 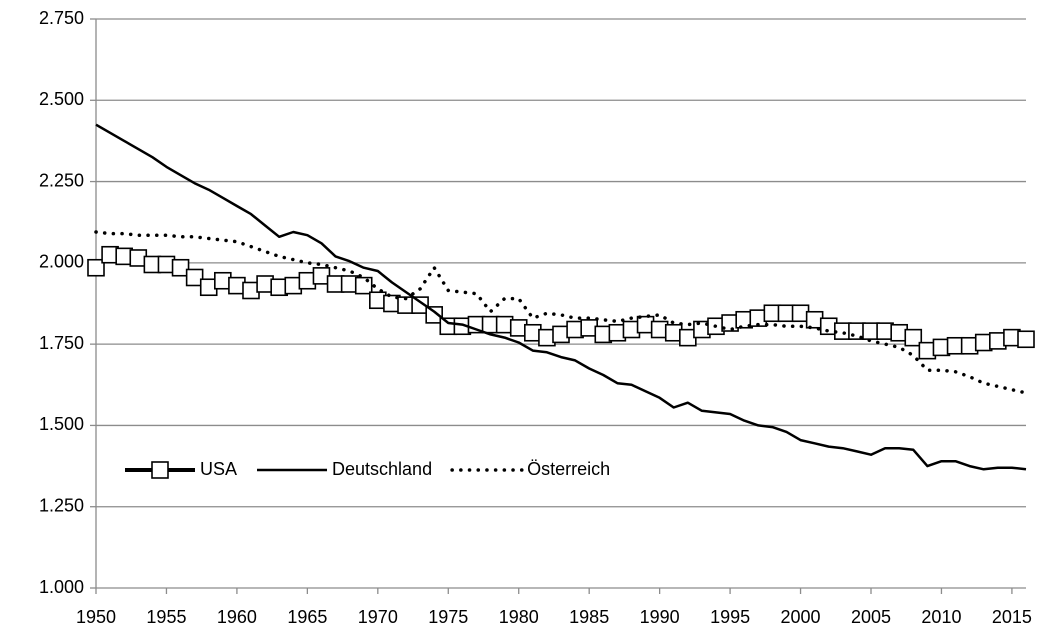 I want to click on x-tick-label: 1975, so click(x=448, y=617).